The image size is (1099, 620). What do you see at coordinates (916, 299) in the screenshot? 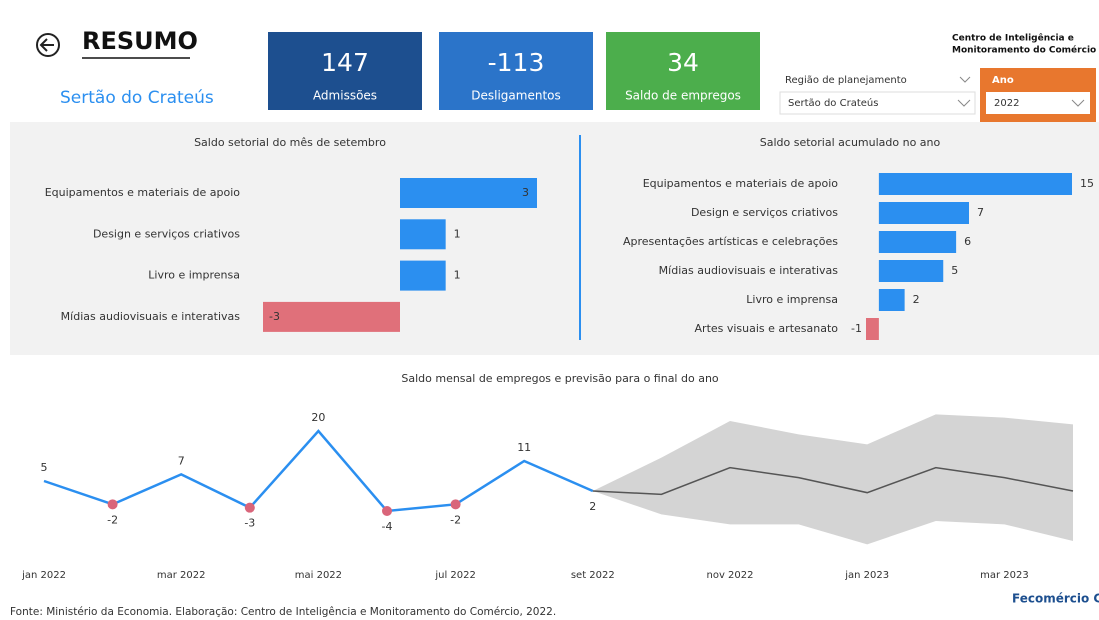
I see `value-label: 2` at bounding box center [916, 299].